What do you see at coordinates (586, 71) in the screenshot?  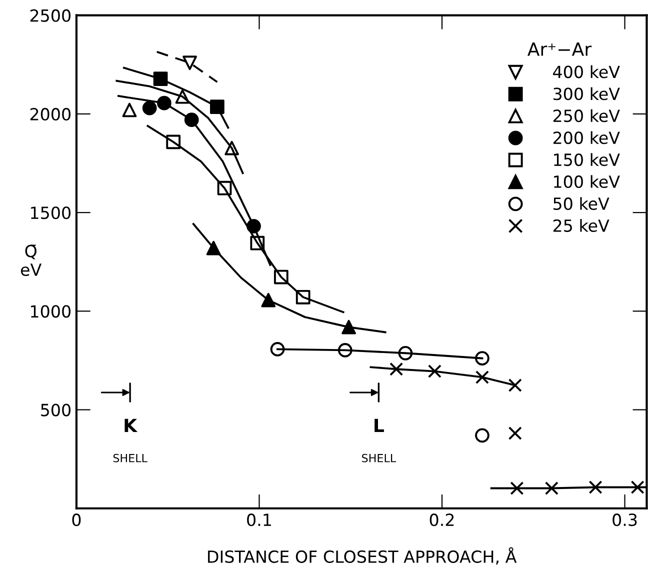 I see `legend-label: 400 keV` at bounding box center [586, 71].